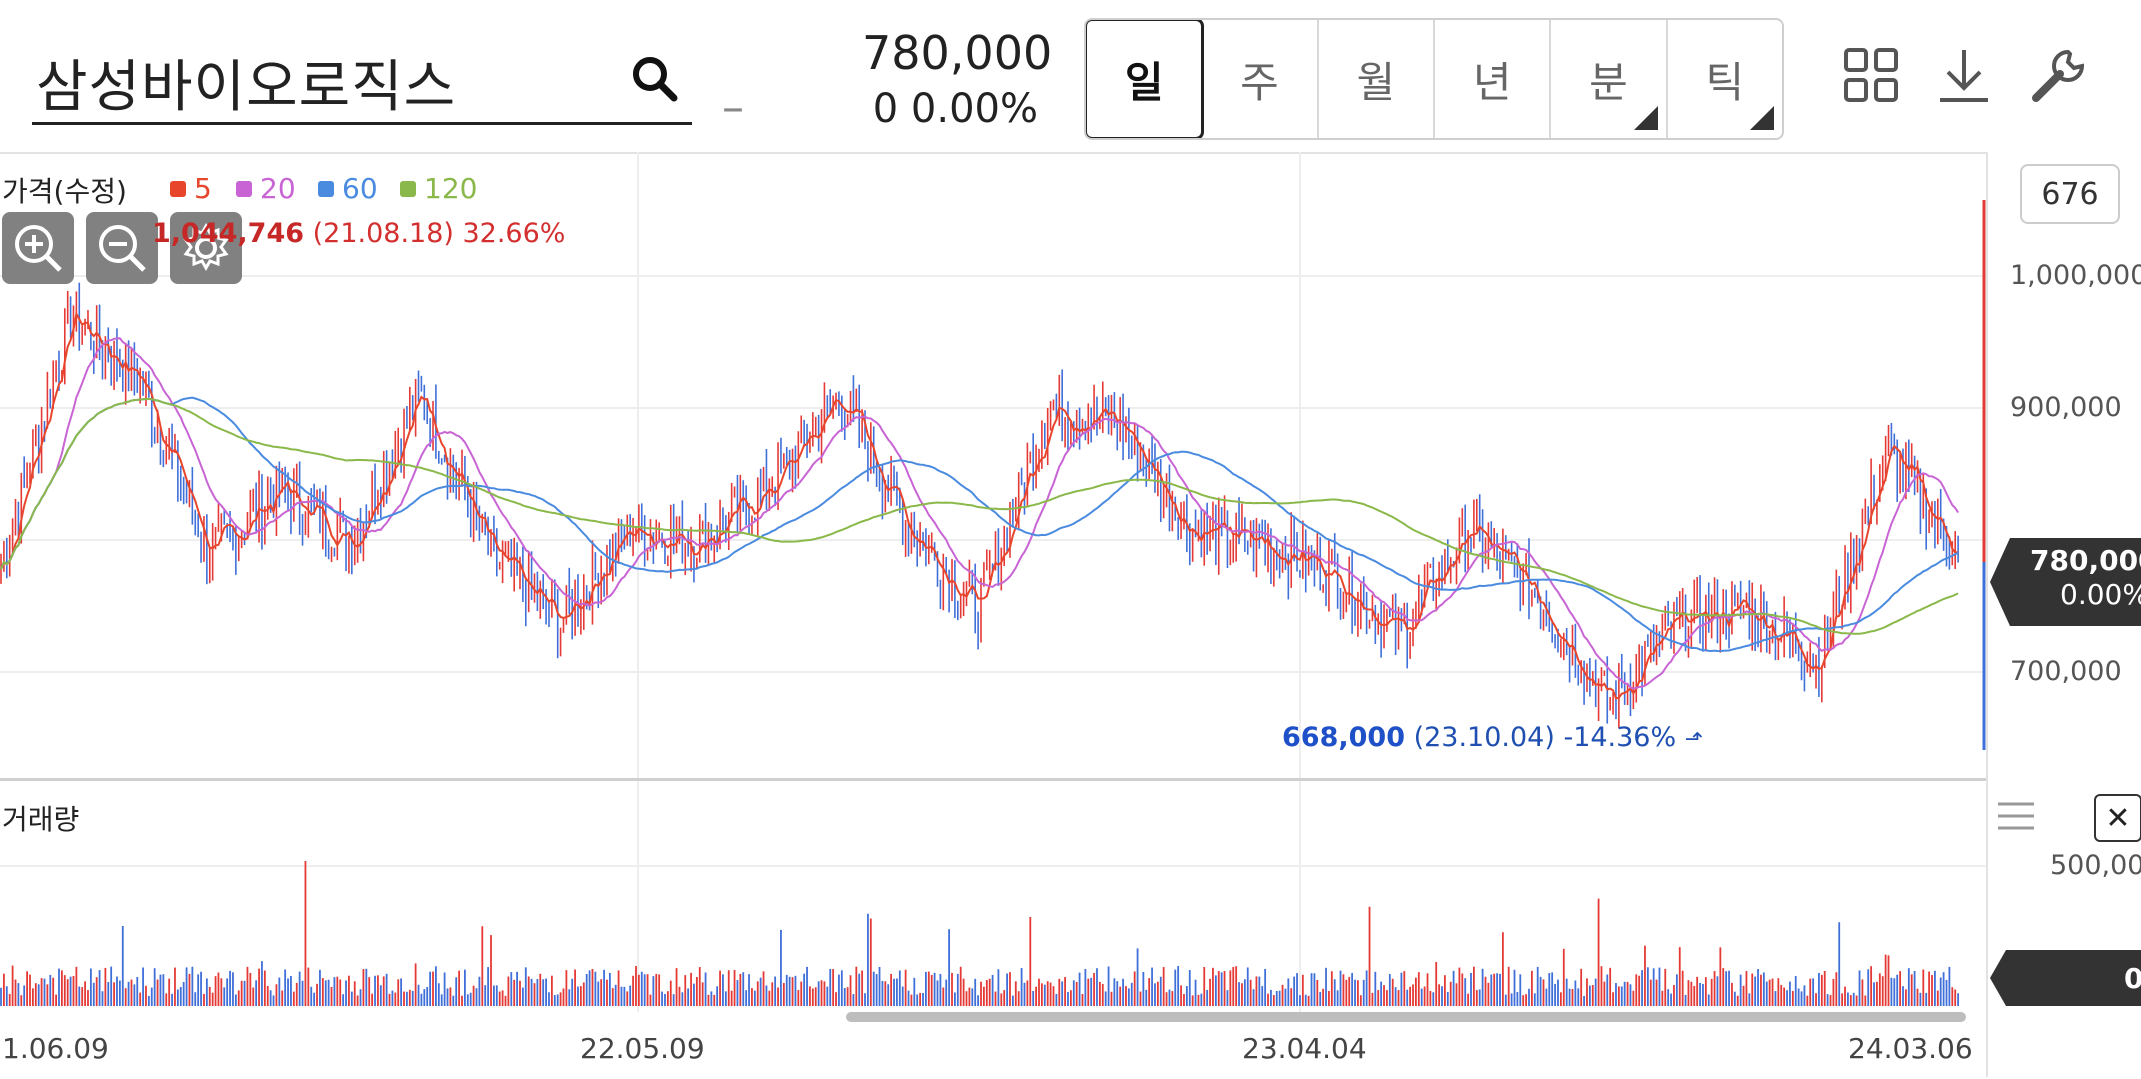  I want to click on zoom-in-icon, so click(38, 248).